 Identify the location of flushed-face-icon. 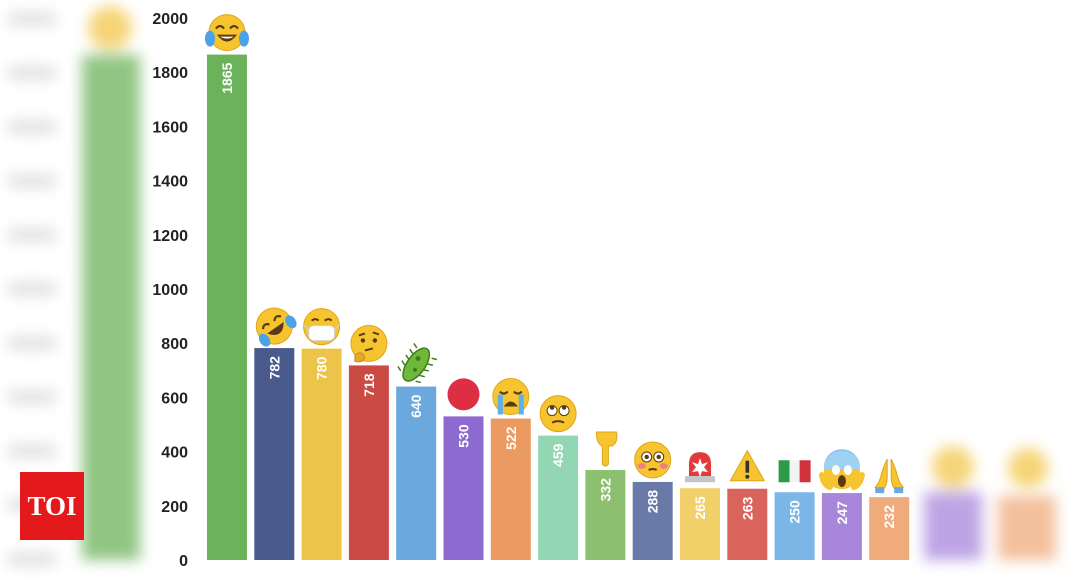
(653, 460).